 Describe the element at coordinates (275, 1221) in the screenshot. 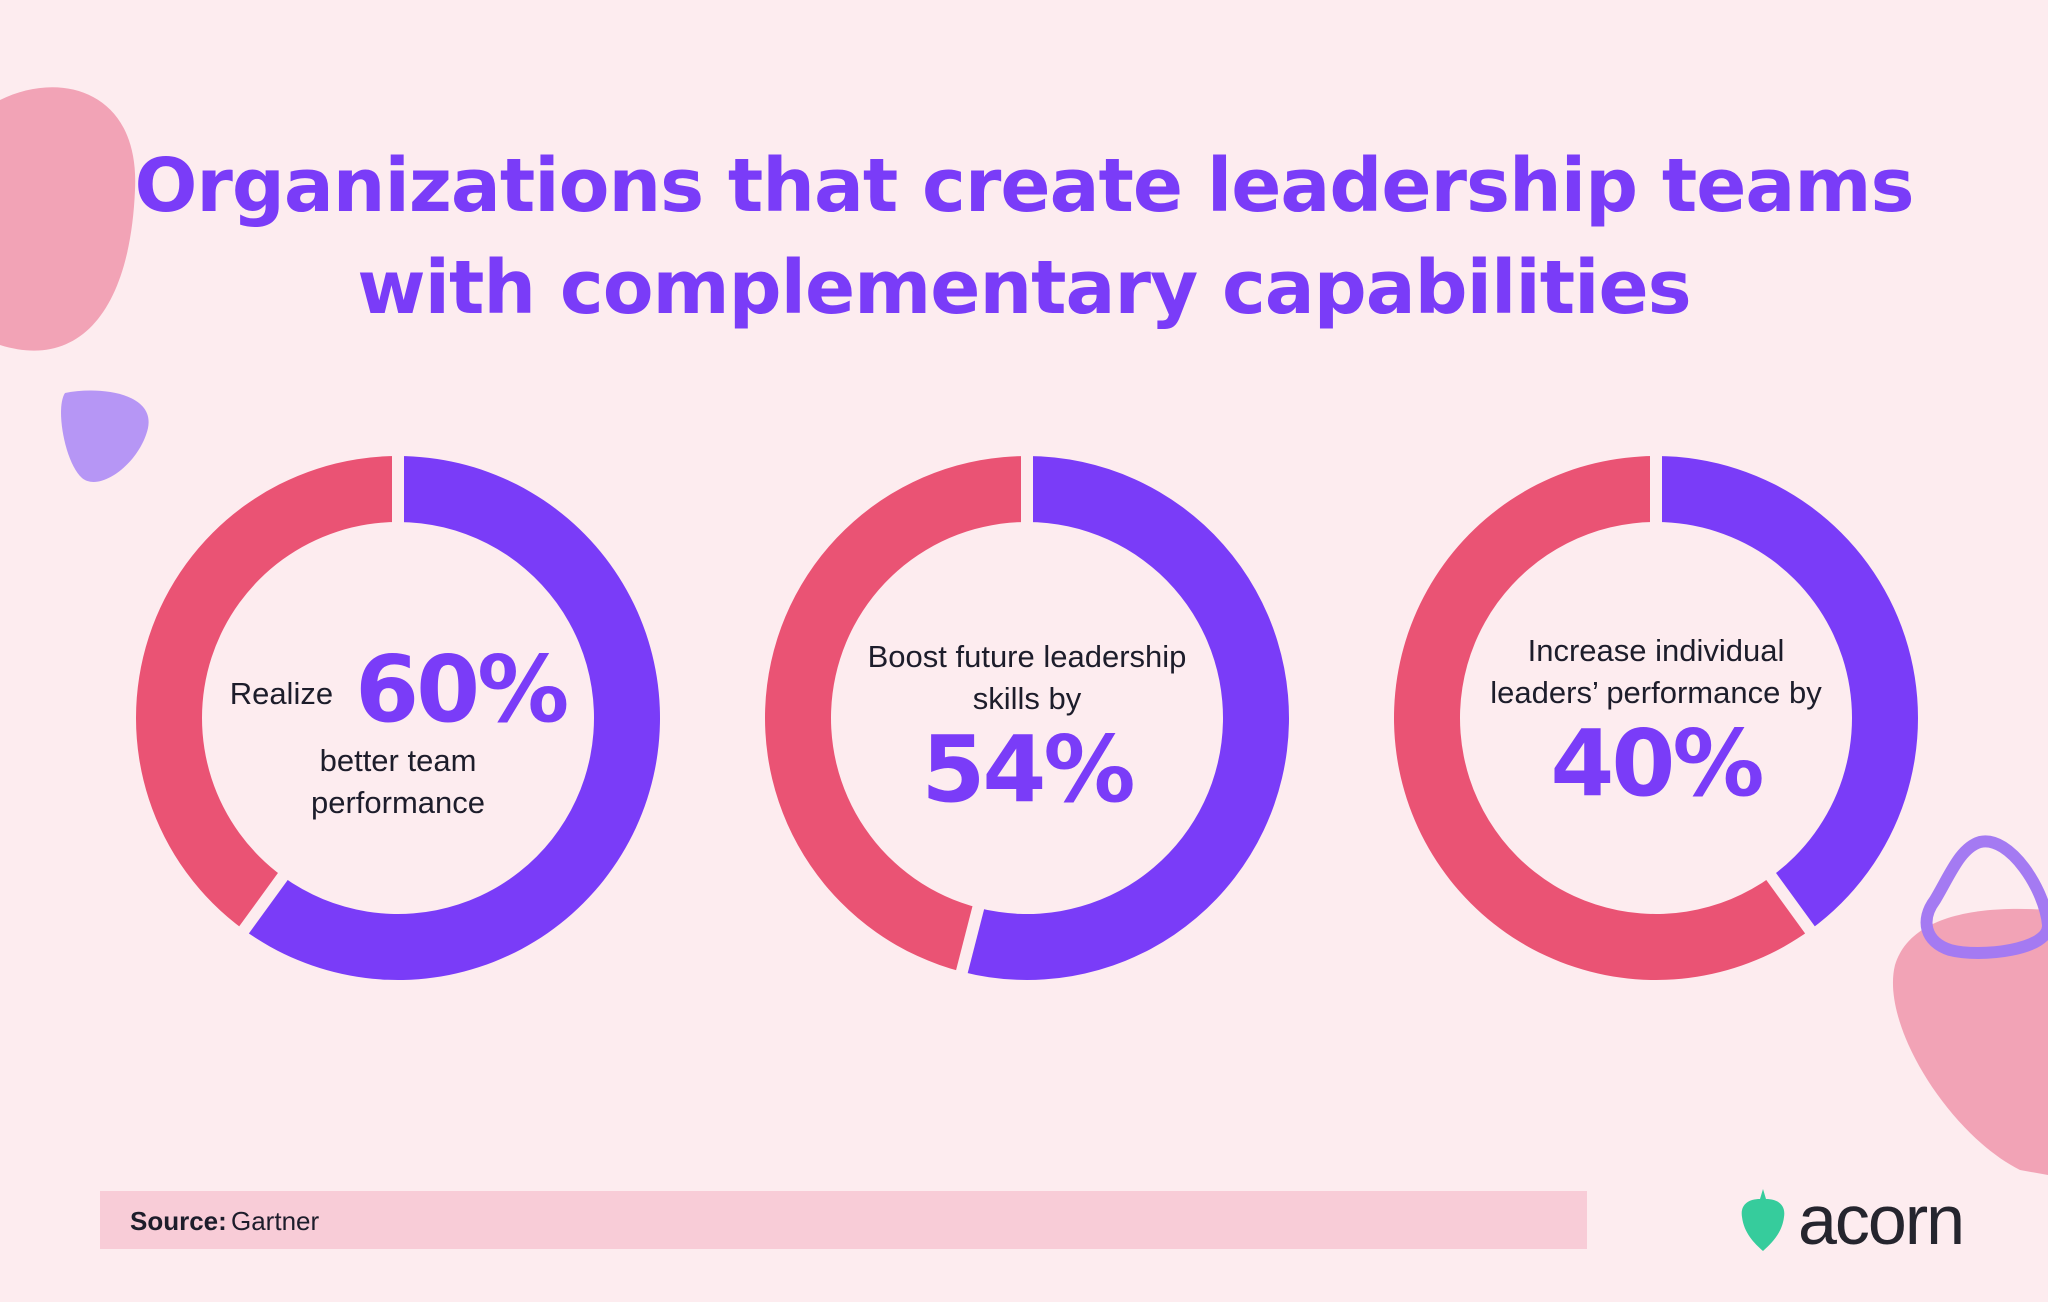

I see `source-value: Gartner` at that location.